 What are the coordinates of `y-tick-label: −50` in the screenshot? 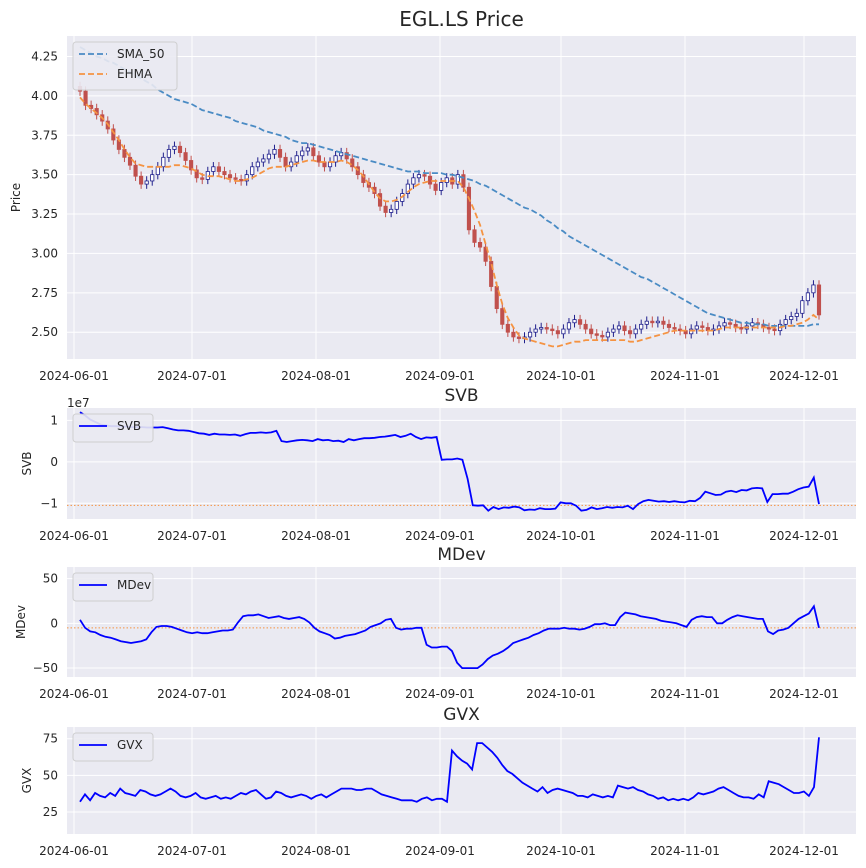 It's located at (45, 668).